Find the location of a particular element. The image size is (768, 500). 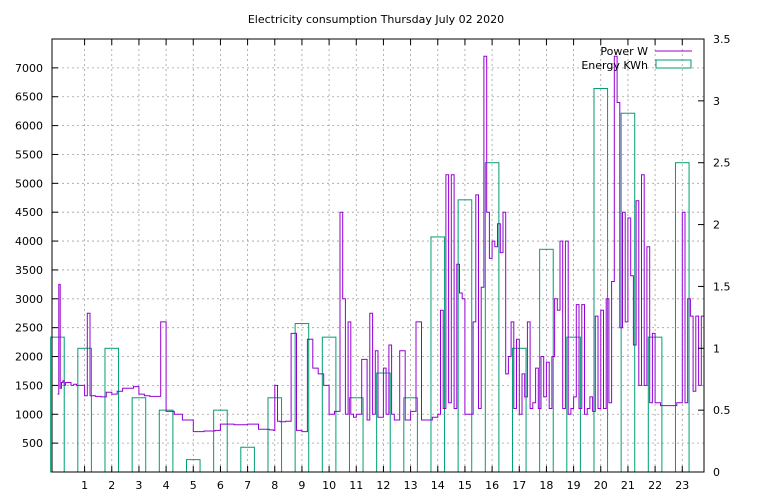

y-left-tick-label: 1000 is located at coordinates (29, 414).